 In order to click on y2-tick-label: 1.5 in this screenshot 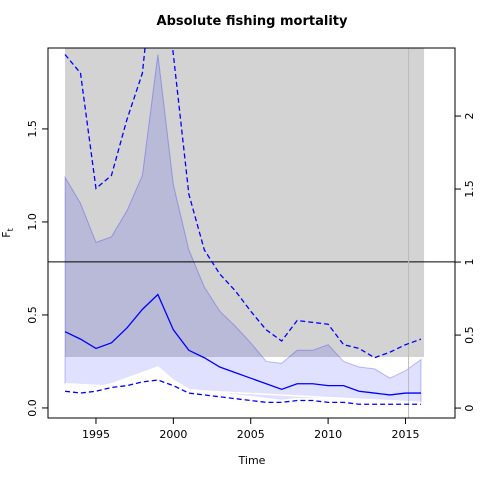, I will do `click(469, 189)`.